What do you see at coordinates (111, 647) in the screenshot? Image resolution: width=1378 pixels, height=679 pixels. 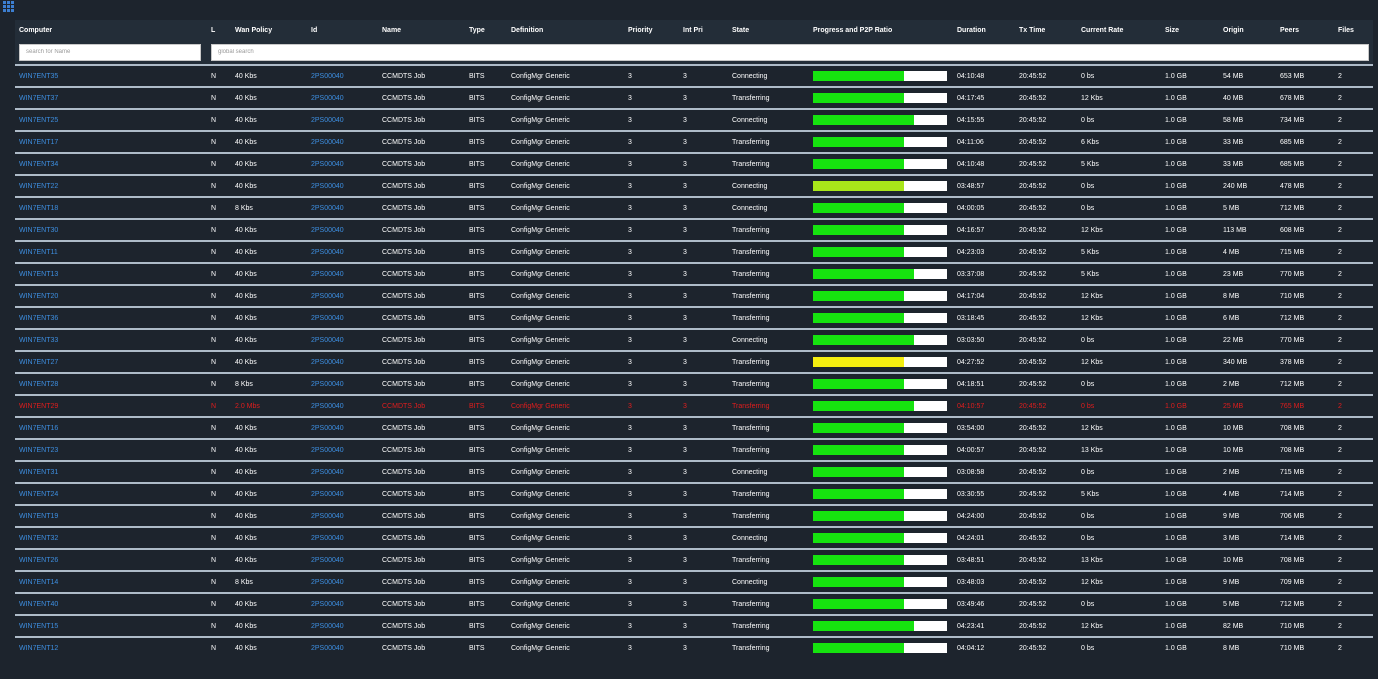 I see `computer-cell: WIN7ENT12` at bounding box center [111, 647].